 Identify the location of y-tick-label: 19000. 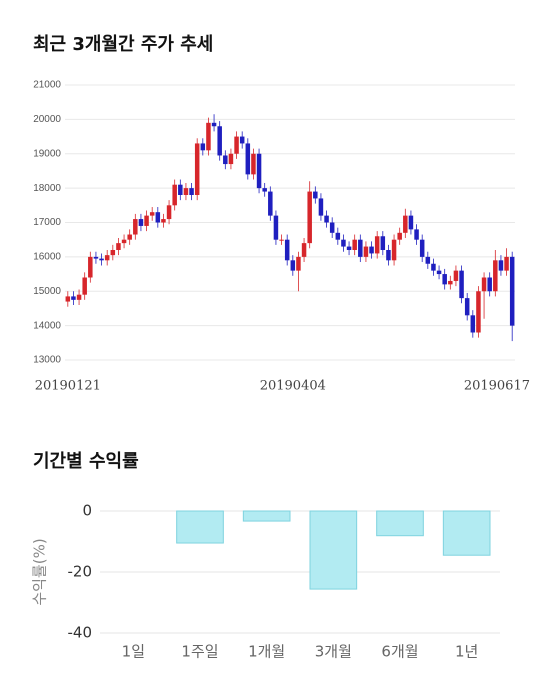
(47, 153).